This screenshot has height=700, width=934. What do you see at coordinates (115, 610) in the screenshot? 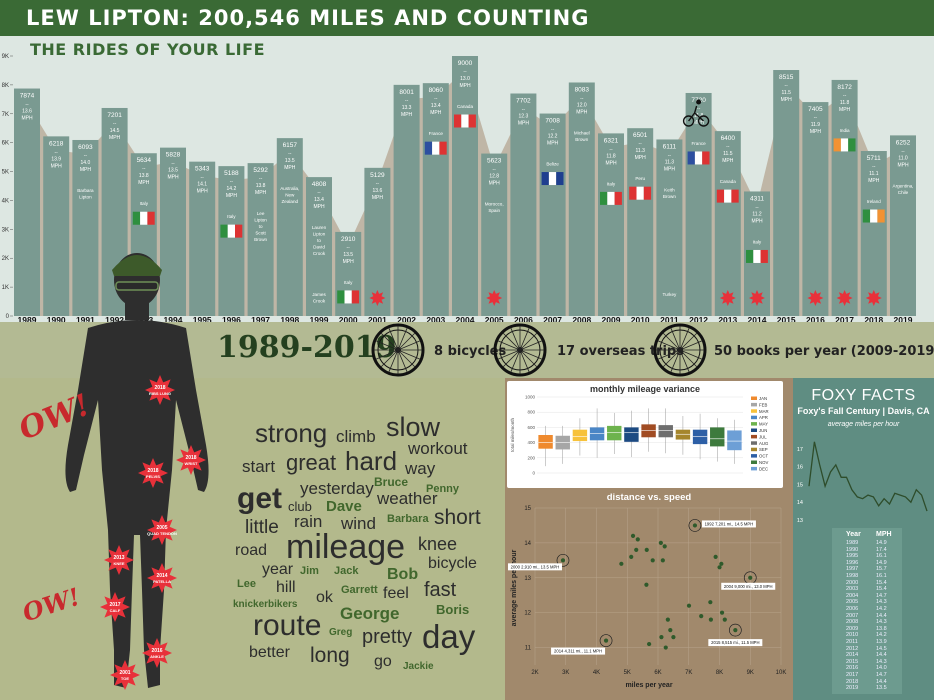
I see `injury-part: CALF` at bounding box center [115, 610].